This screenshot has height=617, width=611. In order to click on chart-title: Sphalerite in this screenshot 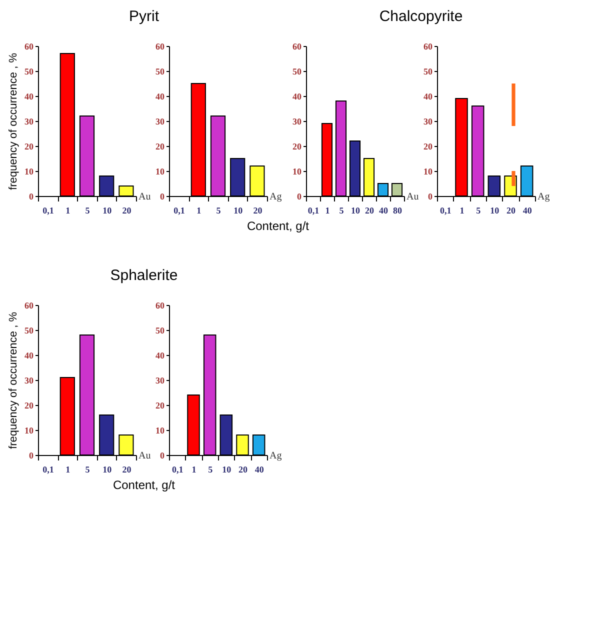, I will do `click(144, 276)`.